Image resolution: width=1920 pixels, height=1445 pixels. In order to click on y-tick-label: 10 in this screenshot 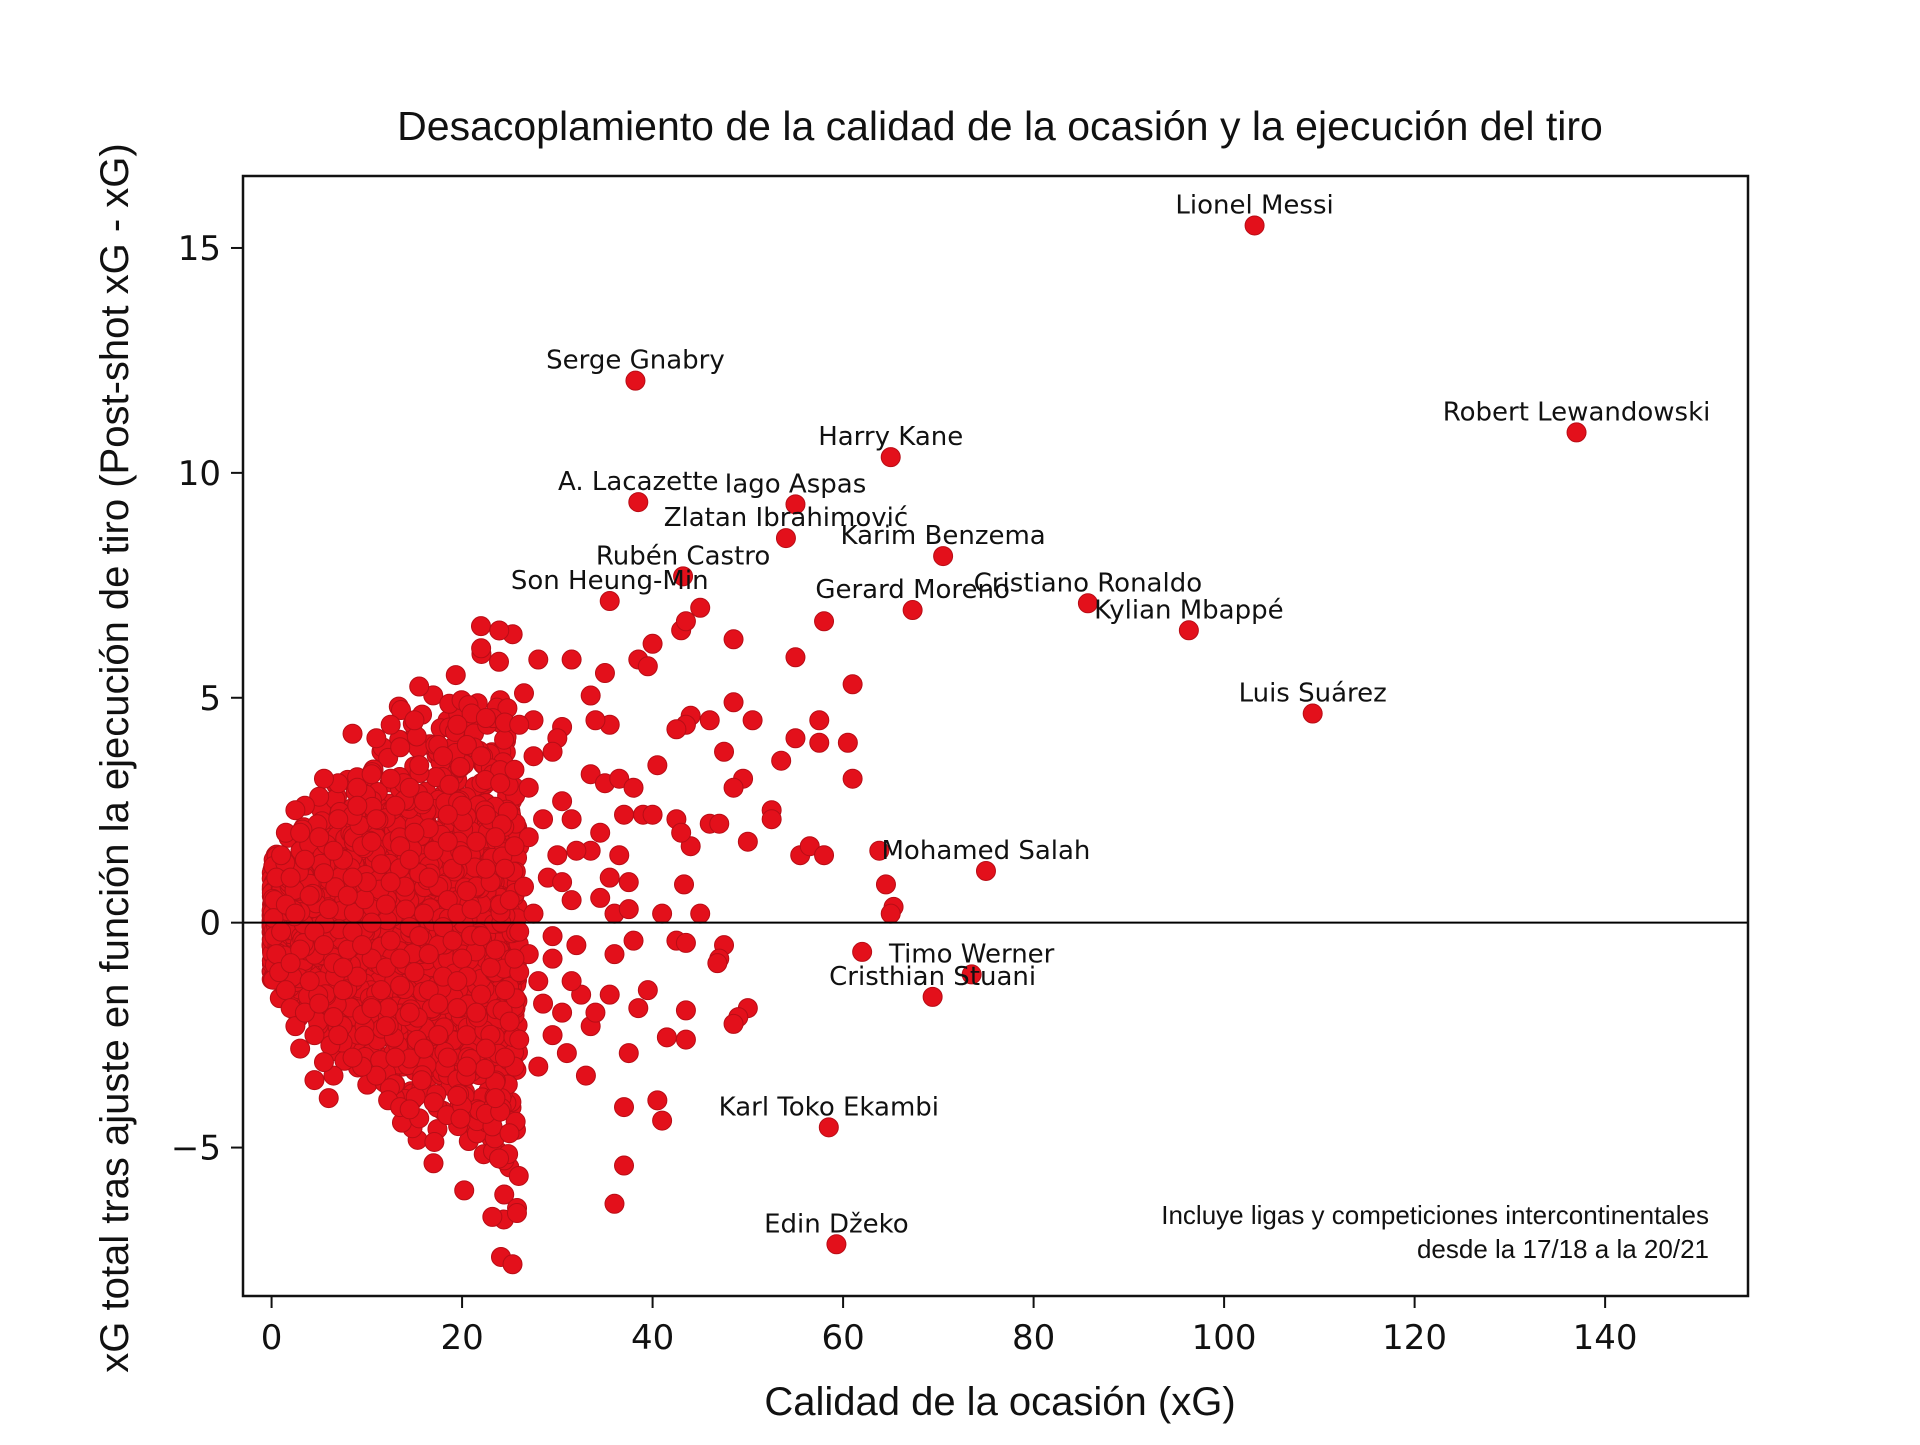, I will do `click(199, 474)`.